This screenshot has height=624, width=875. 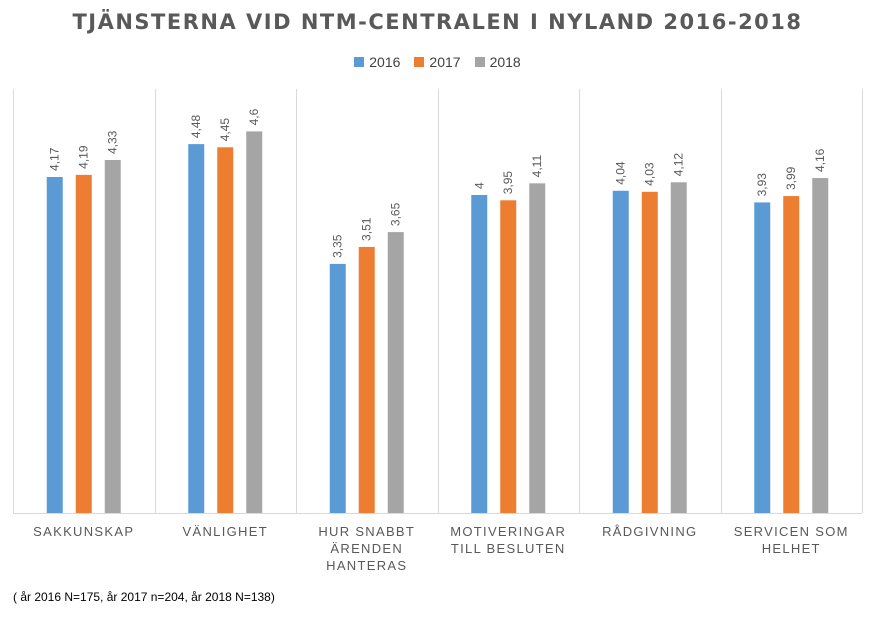 What do you see at coordinates (254, 116) in the screenshot?
I see `data-label: 4,6` at bounding box center [254, 116].